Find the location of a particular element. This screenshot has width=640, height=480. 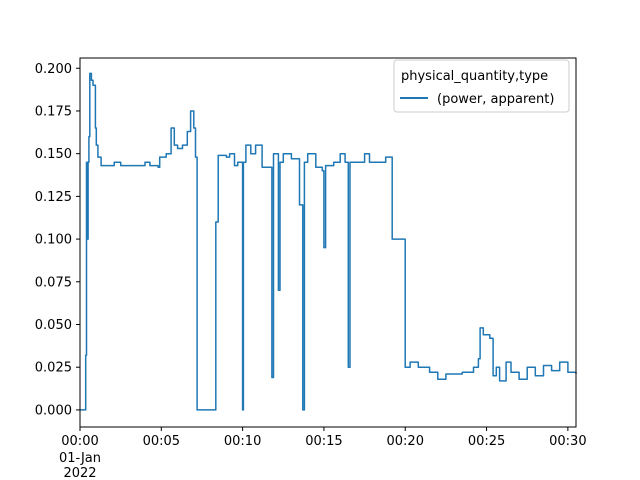

x-tick-label: 00:25 is located at coordinates (486, 441).